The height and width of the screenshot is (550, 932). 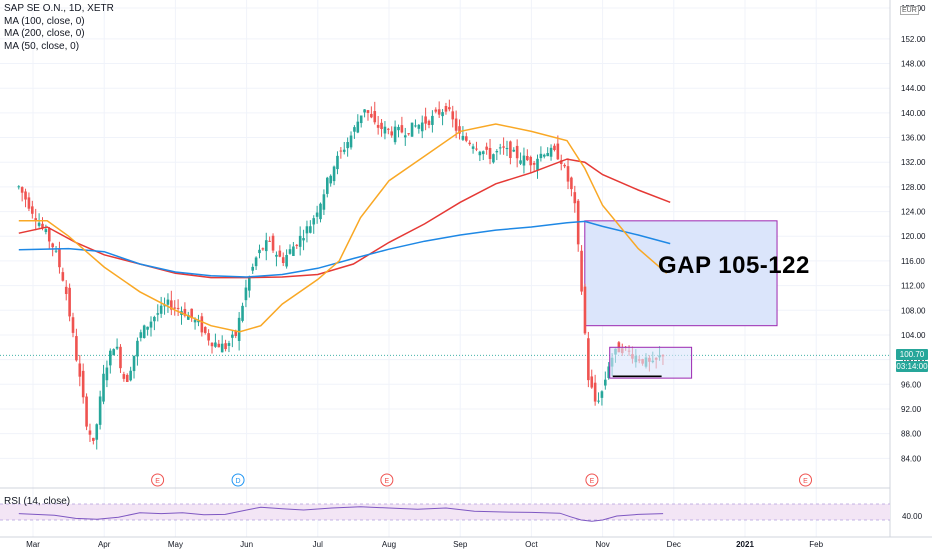 I want to click on marker-letter: D, so click(x=238, y=481).